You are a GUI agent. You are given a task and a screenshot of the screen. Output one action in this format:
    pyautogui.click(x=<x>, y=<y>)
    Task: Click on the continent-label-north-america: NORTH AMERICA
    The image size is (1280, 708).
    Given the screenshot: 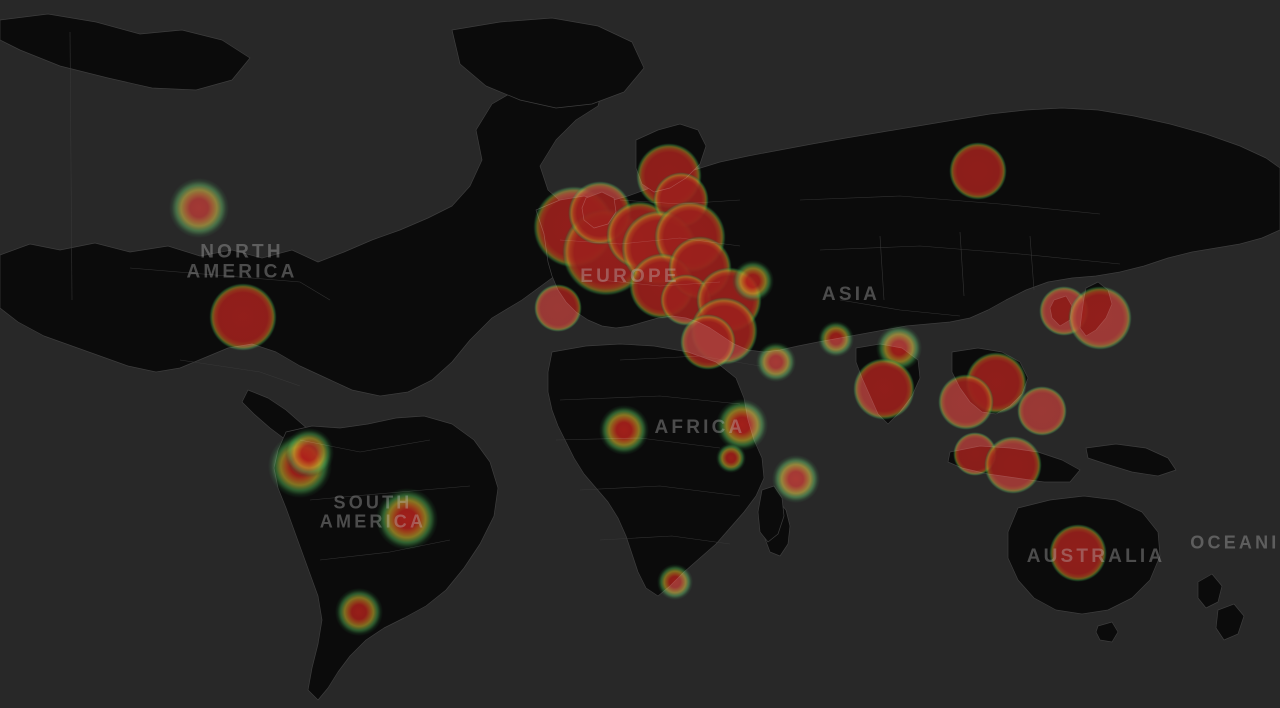 What is the action you would take?
    pyautogui.click(x=242, y=261)
    